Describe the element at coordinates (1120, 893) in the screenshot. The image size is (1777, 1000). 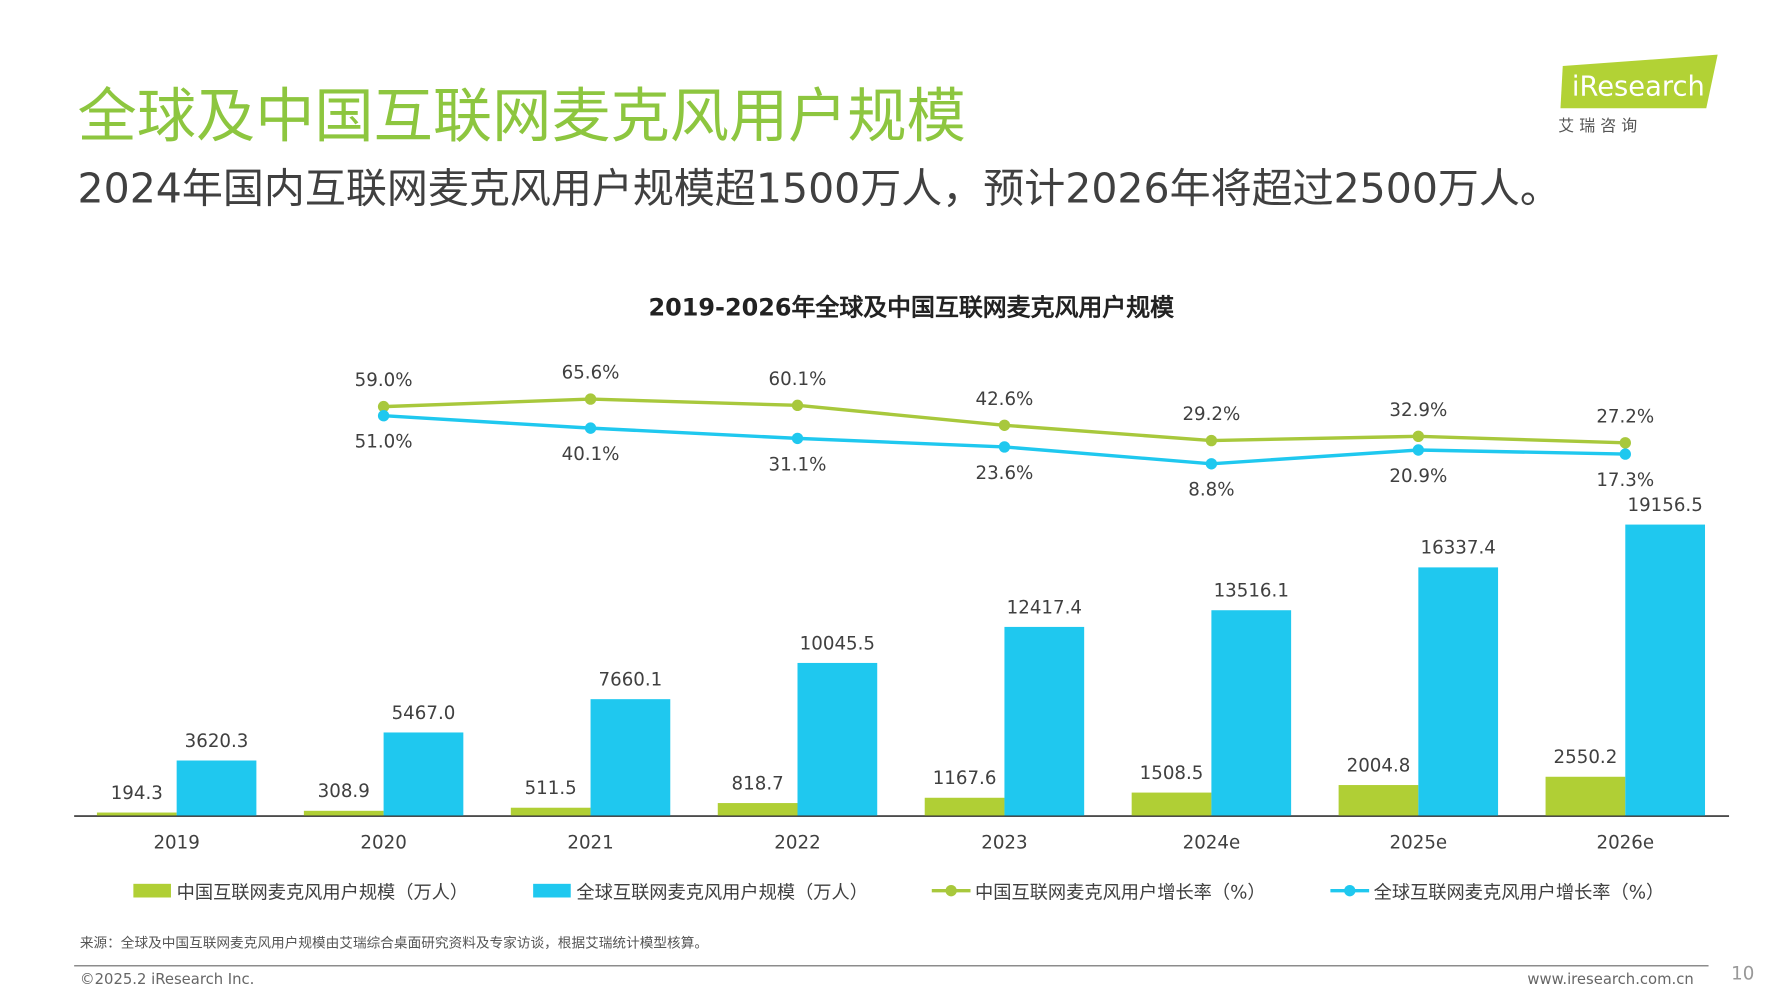
I see `legend-label: 中国互联网麦克风用户增长率（%）` at that location.